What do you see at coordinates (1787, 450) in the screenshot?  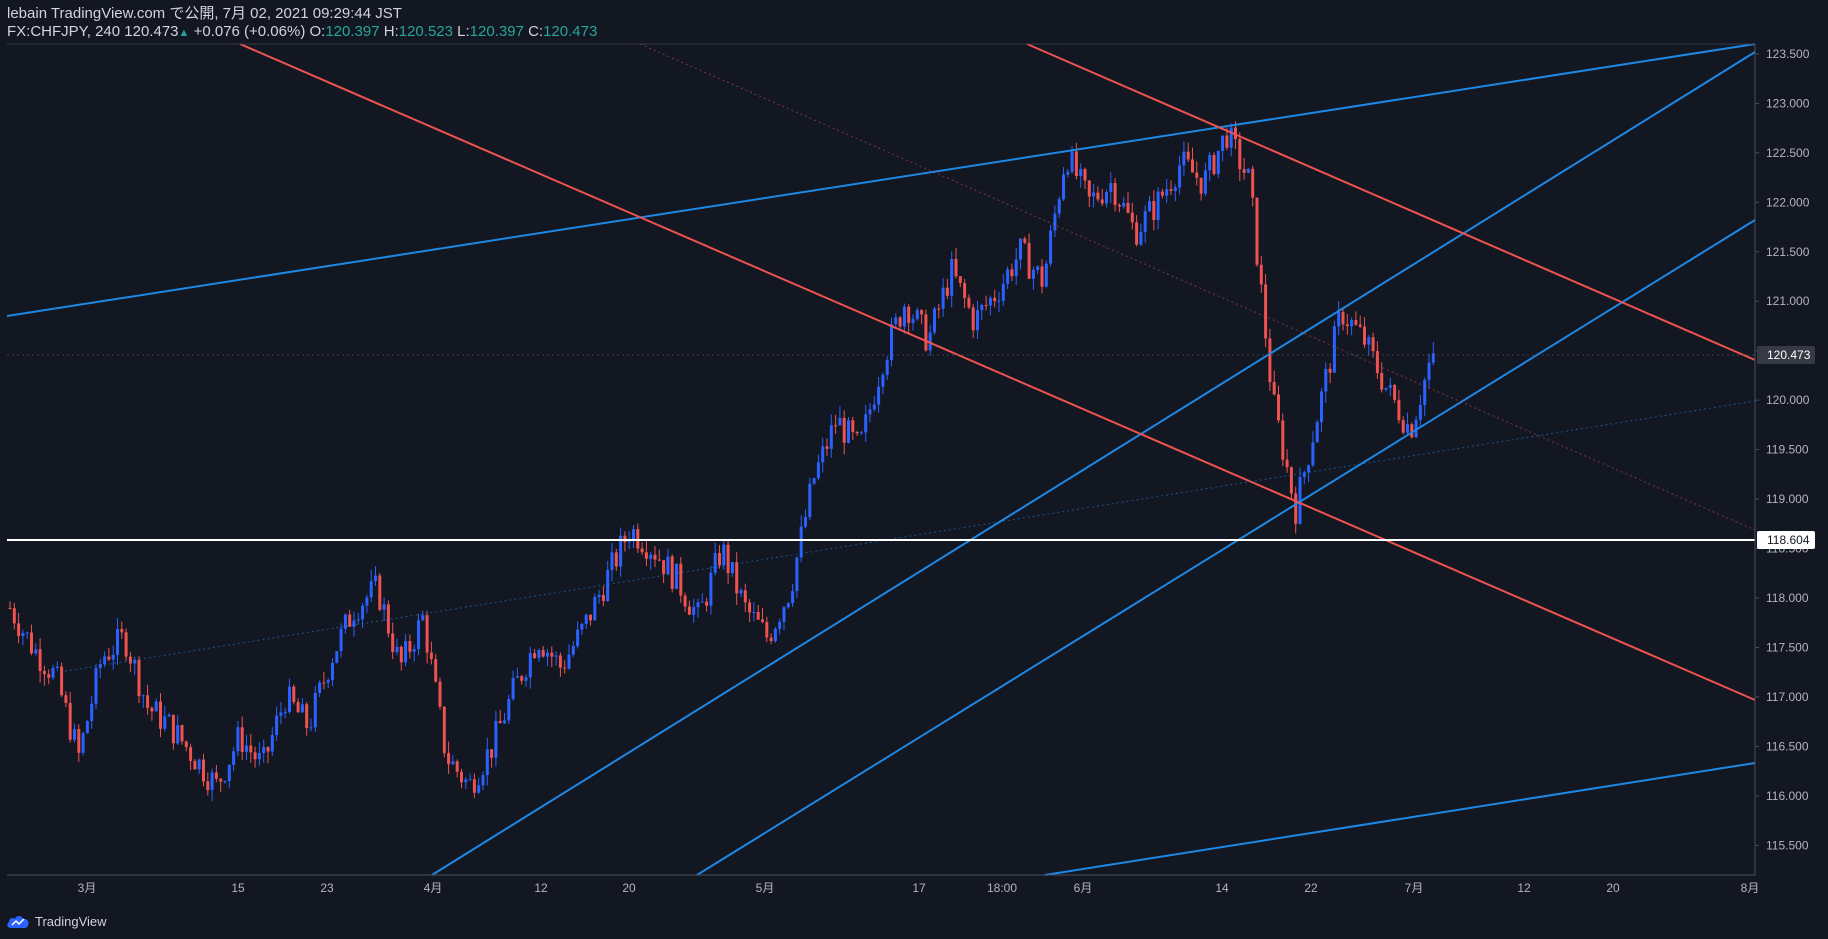 I see `y-tick-label: 119.500` at bounding box center [1787, 450].